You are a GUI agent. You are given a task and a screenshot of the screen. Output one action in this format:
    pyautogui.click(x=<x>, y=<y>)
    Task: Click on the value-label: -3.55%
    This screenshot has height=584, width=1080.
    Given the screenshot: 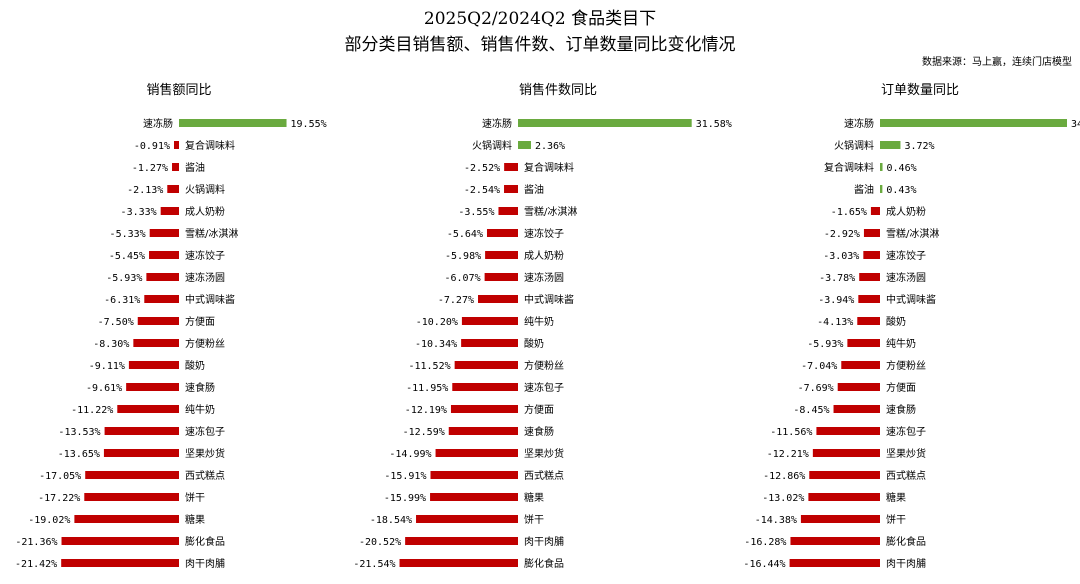 What is the action you would take?
    pyautogui.click(x=476, y=212)
    